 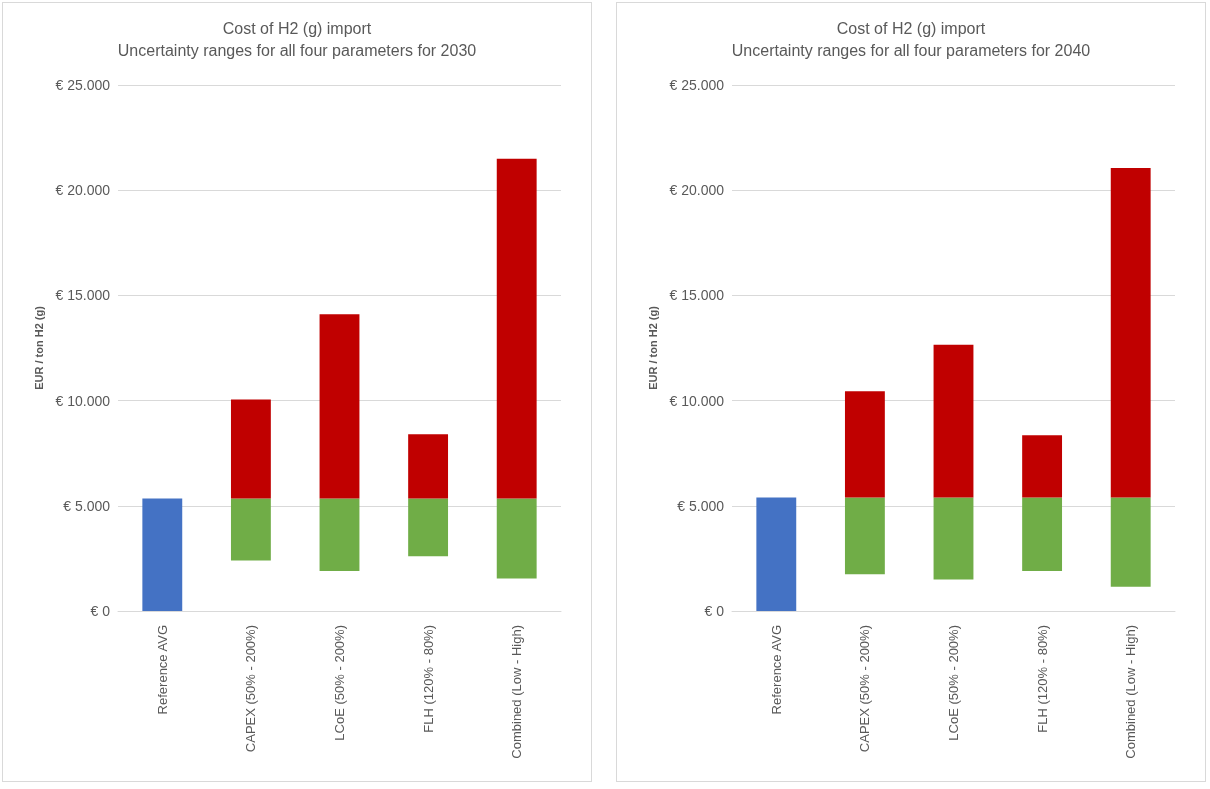 I want to click on chart-subtitle: Uncertainty ranges for all four parameters for 2030, so click(x=297, y=50).